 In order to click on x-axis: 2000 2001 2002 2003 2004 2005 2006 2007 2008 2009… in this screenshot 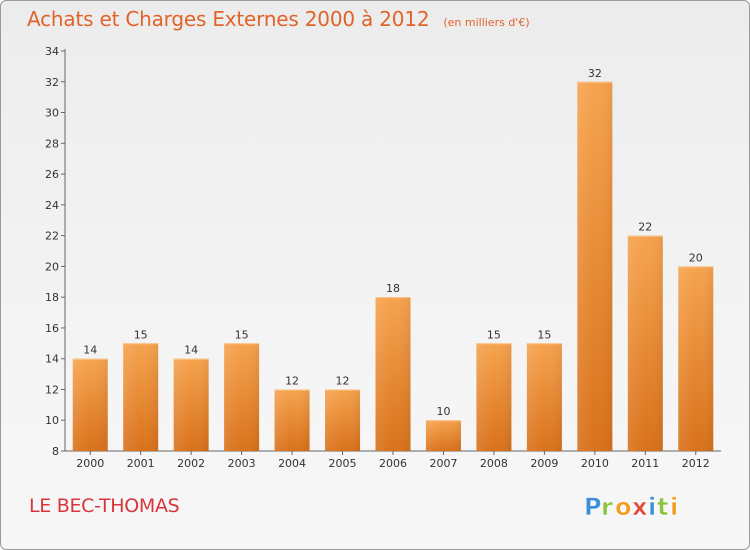, I will do `click(393, 460)`.